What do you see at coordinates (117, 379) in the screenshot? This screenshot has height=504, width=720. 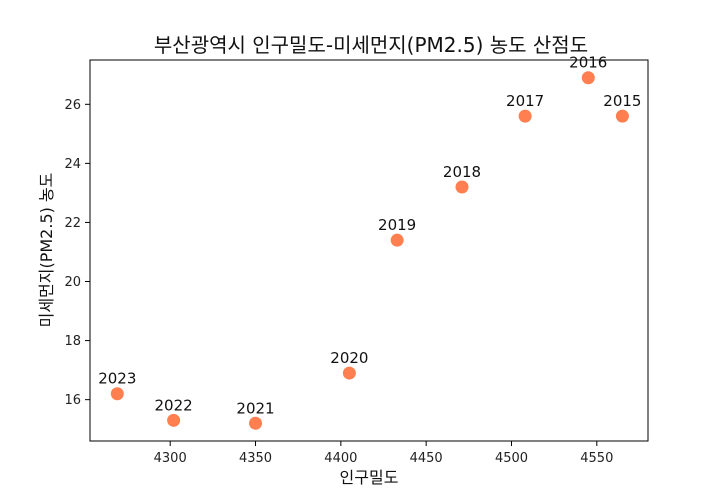 I see `data-point-label: 2023` at bounding box center [117, 379].